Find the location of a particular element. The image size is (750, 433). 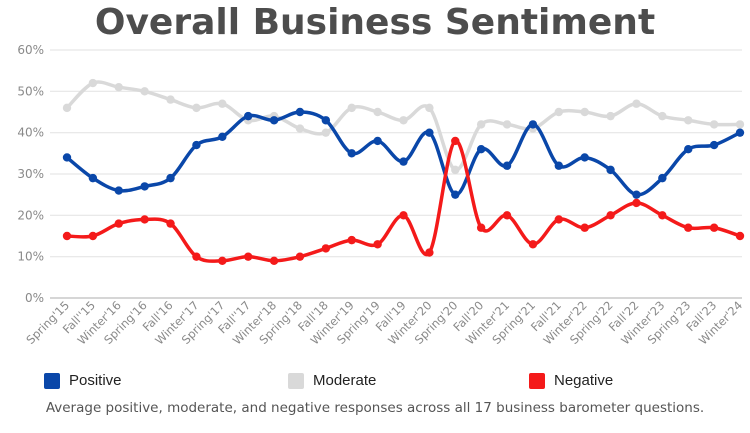

legend-swatch-negative is located at coordinates (537, 380).